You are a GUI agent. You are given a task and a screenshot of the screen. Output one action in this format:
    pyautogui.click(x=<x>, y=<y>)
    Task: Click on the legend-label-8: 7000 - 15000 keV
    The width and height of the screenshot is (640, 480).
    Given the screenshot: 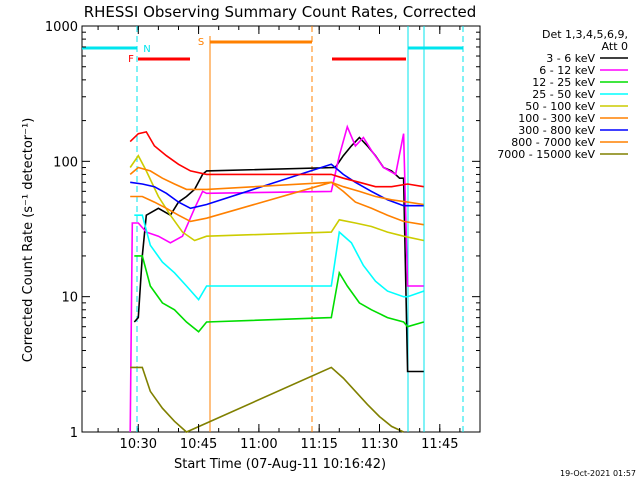 What is the action you would take?
    pyautogui.click(x=546, y=154)
    